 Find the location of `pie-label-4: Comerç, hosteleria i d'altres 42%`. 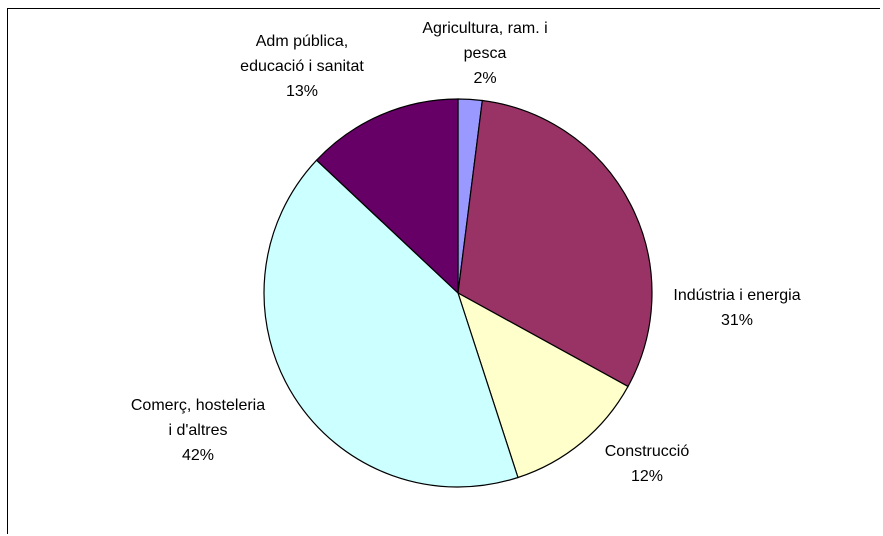

pie-label-4: Comerç, hosteleria i d'altres 42% is located at coordinates (198, 430).